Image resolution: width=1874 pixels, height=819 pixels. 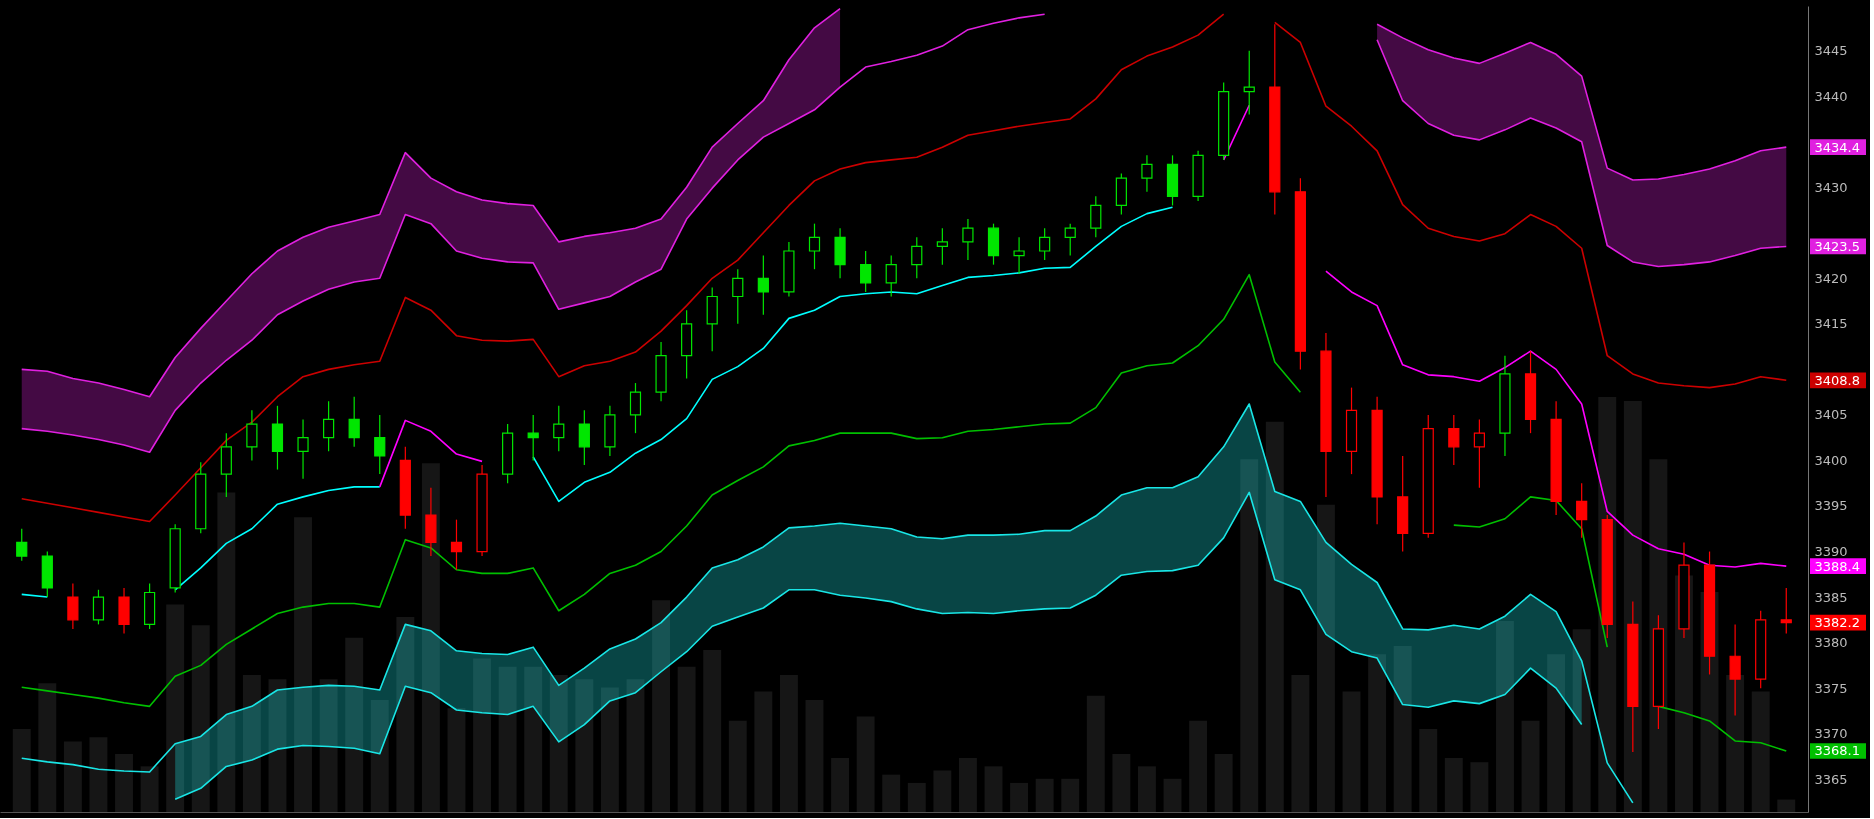 What do you see at coordinates (1831, 460) in the screenshot?
I see `y-tick-label: 3400` at bounding box center [1831, 460].